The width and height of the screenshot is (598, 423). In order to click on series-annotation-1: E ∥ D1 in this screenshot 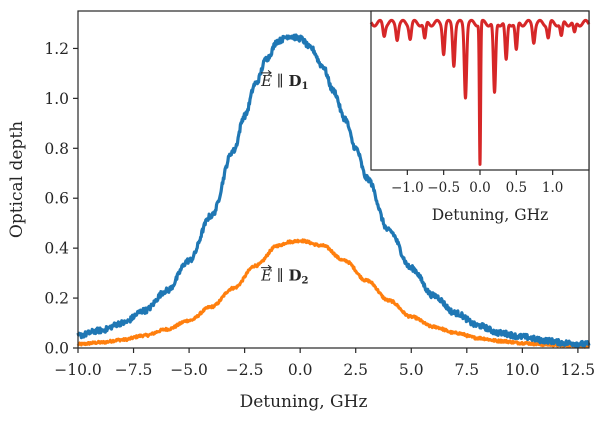, I will do `click(284, 81)`.